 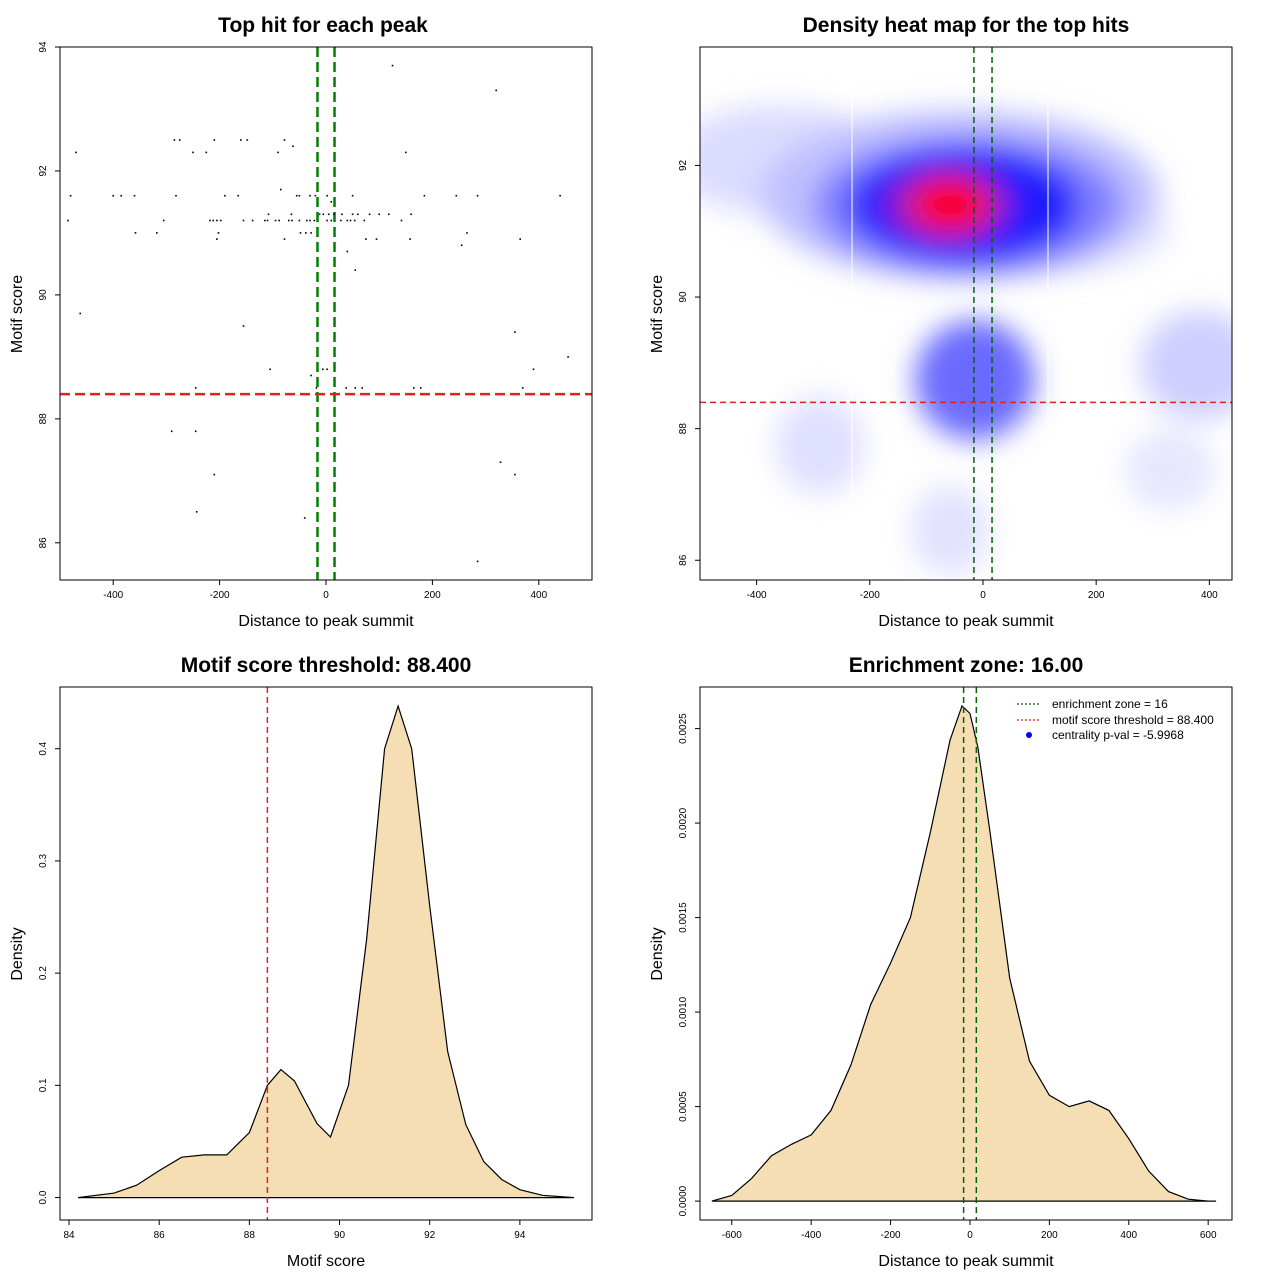 I want to click on legend-threshold-label: motif score threshold = 88.400, so click(x=1133, y=720).